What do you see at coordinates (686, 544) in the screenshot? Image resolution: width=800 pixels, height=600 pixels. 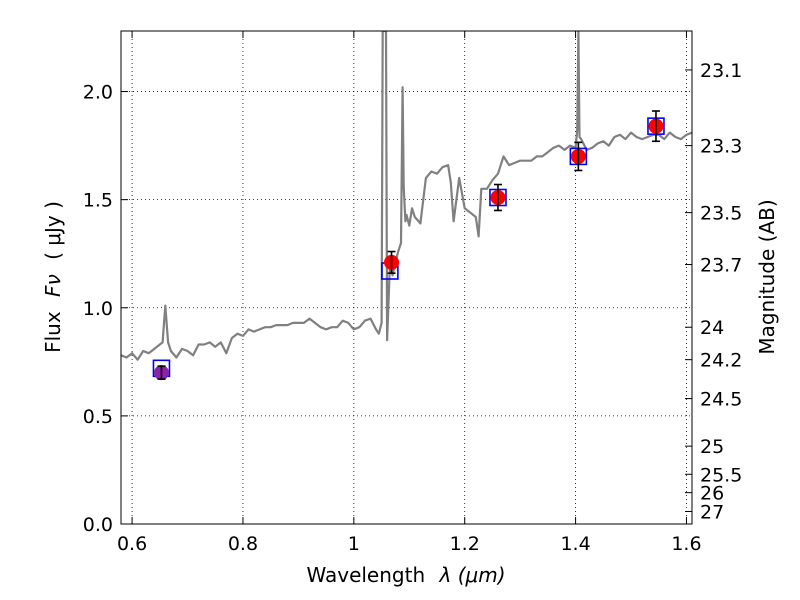 I see `x-tick-label: 1.6` at bounding box center [686, 544].